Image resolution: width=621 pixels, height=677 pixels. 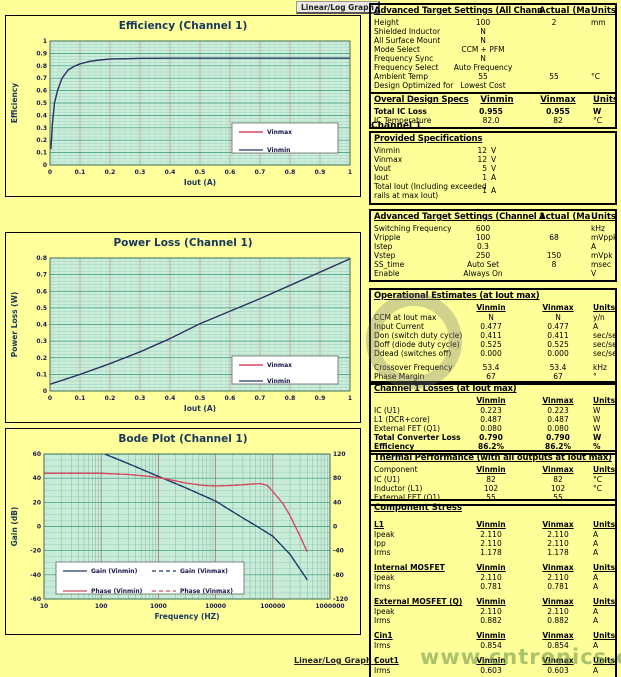 I want to click on svg-text: Vinmax, so click(x=279, y=365).